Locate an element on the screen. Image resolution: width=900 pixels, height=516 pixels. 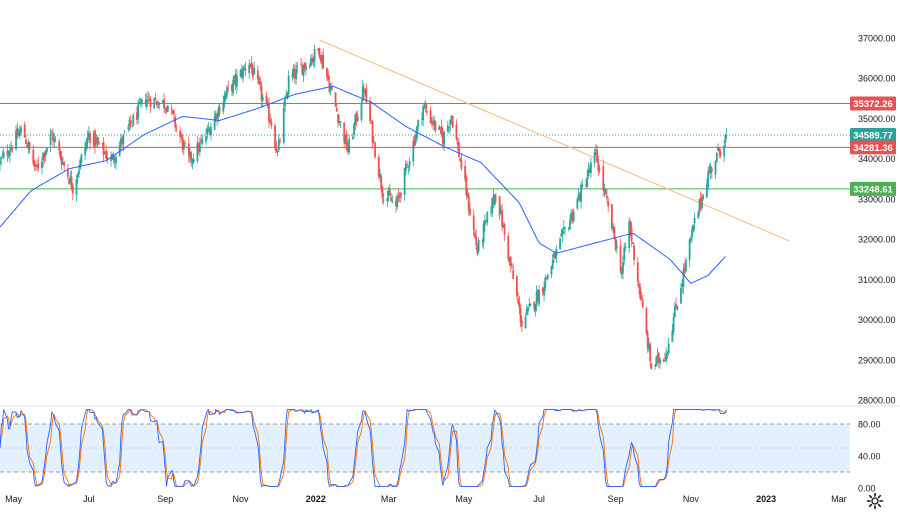
stochastic-oscillator is located at coordinates (425, 448).